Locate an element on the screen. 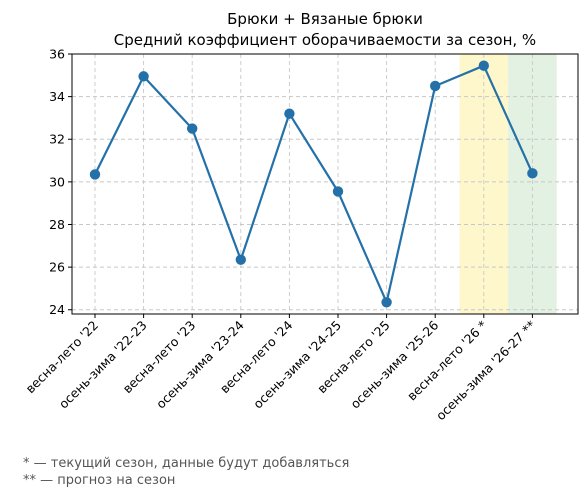 Image resolution: width=588 pixels, height=498 pixels. highlight-bands is located at coordinates (508, 184).